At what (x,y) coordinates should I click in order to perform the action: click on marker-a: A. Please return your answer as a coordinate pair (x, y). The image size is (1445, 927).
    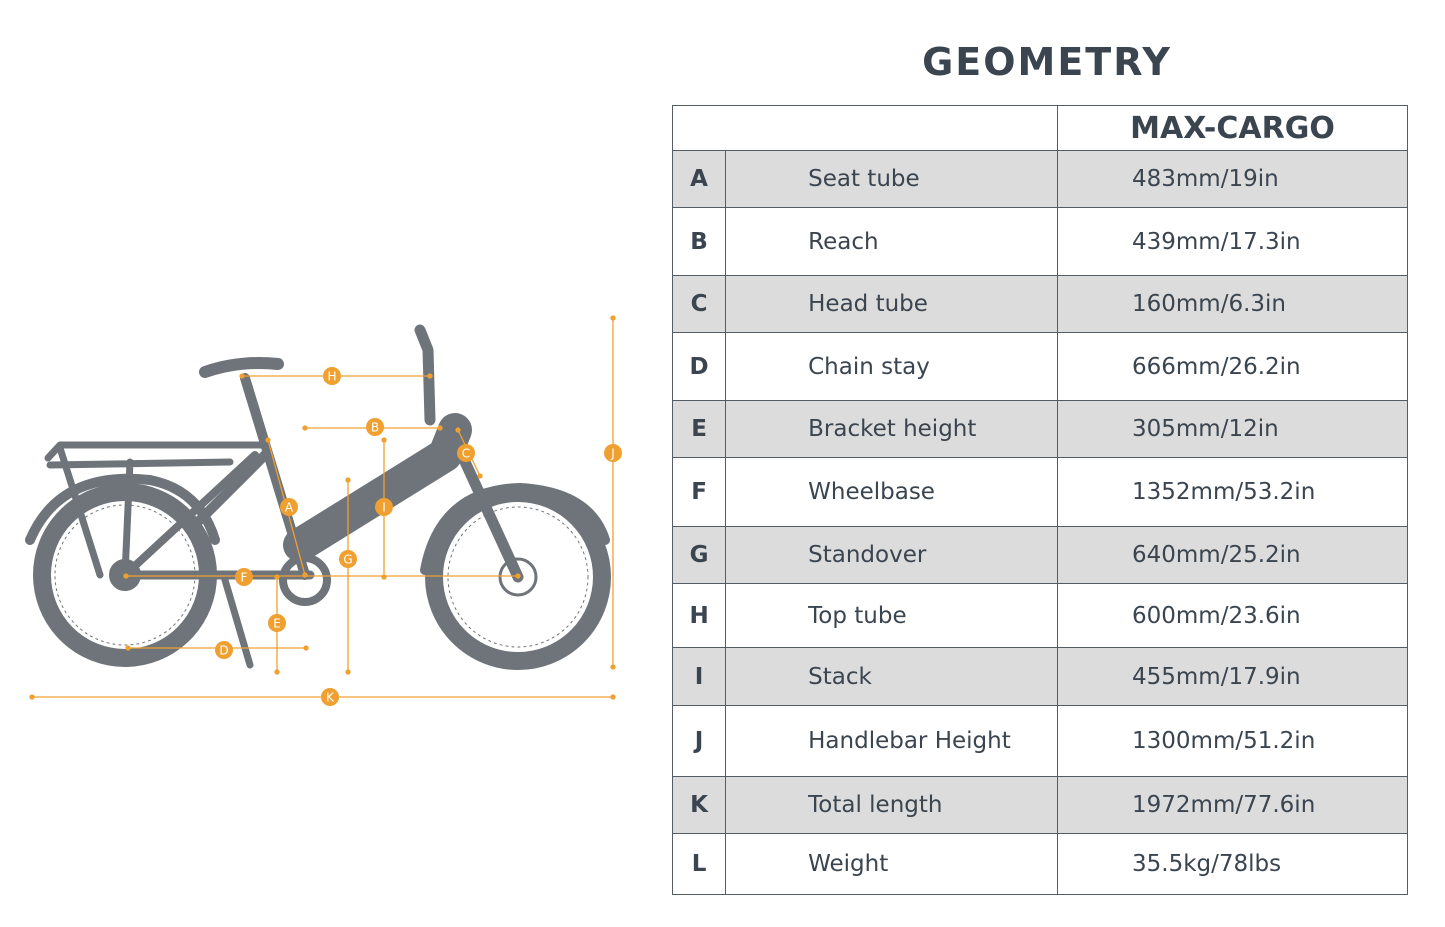
    Looking at the image, I should click on (289, 507).